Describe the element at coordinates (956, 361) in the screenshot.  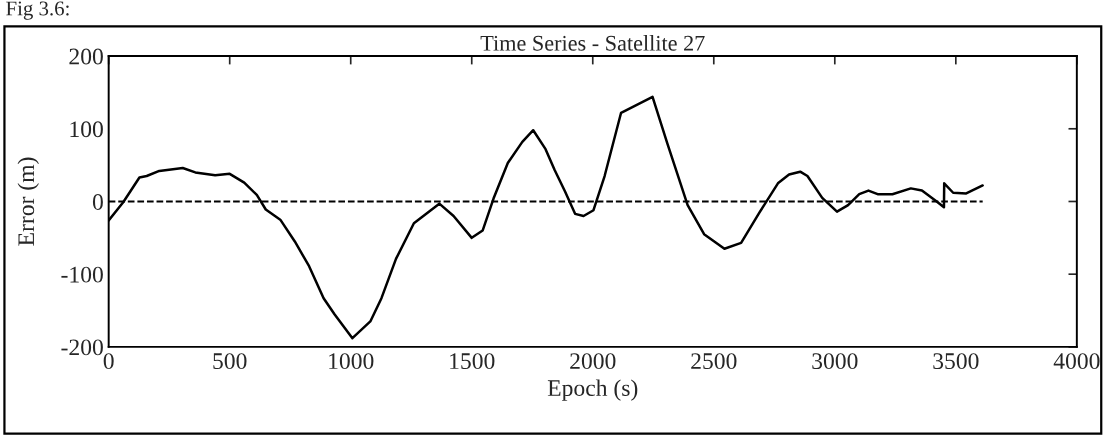
I see `x-tick-label: 3500` at that location.